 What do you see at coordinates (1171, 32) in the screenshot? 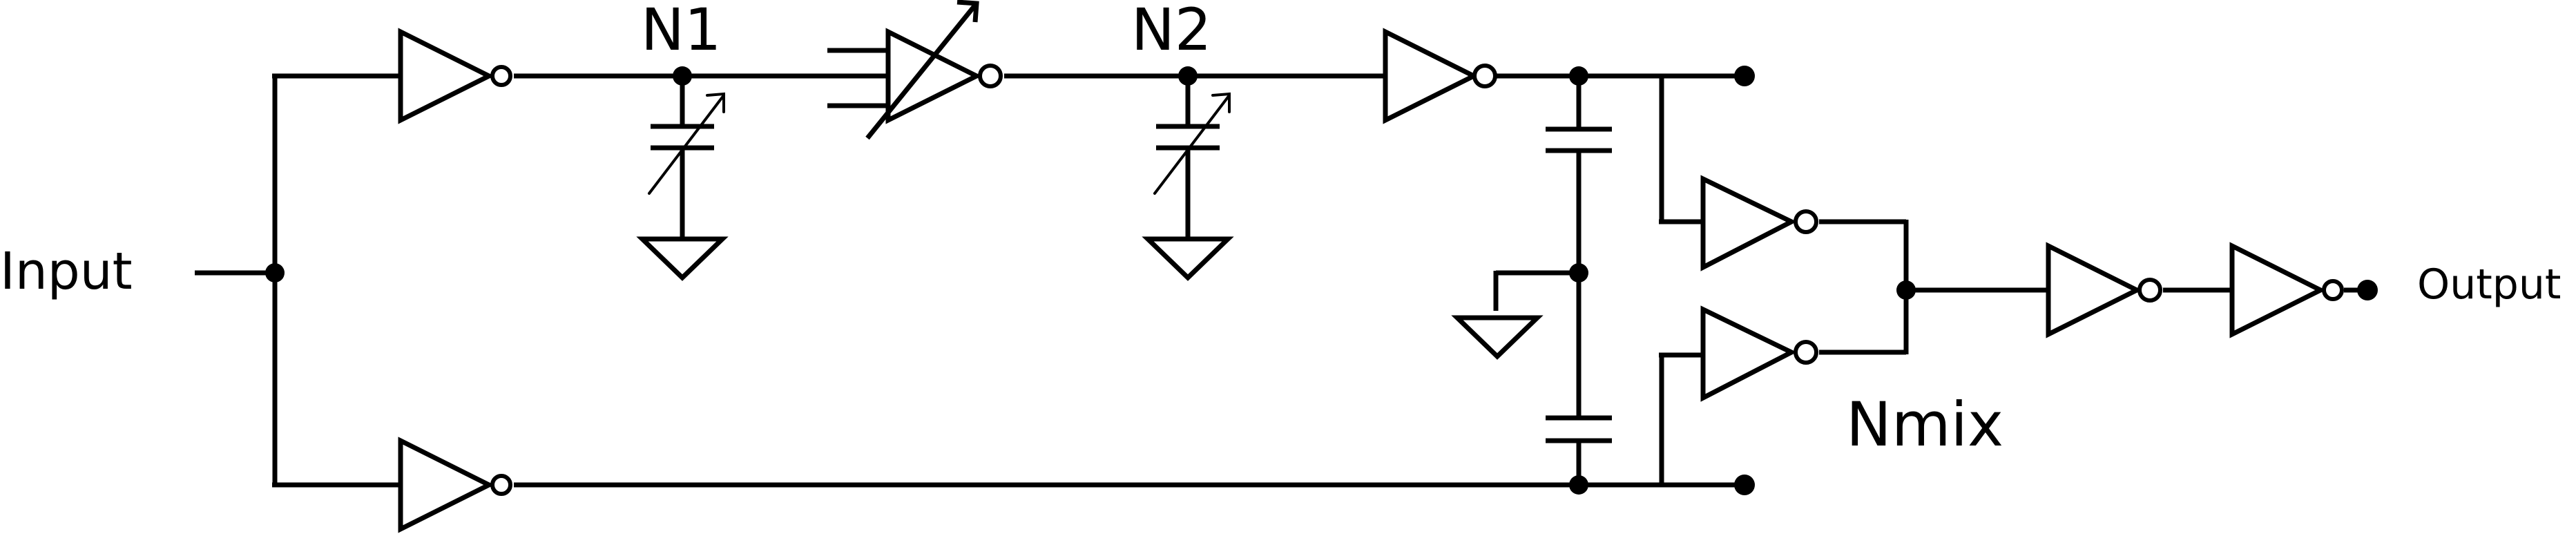
I see `node-label-n2: N2` at bounding box center [1171, 32].